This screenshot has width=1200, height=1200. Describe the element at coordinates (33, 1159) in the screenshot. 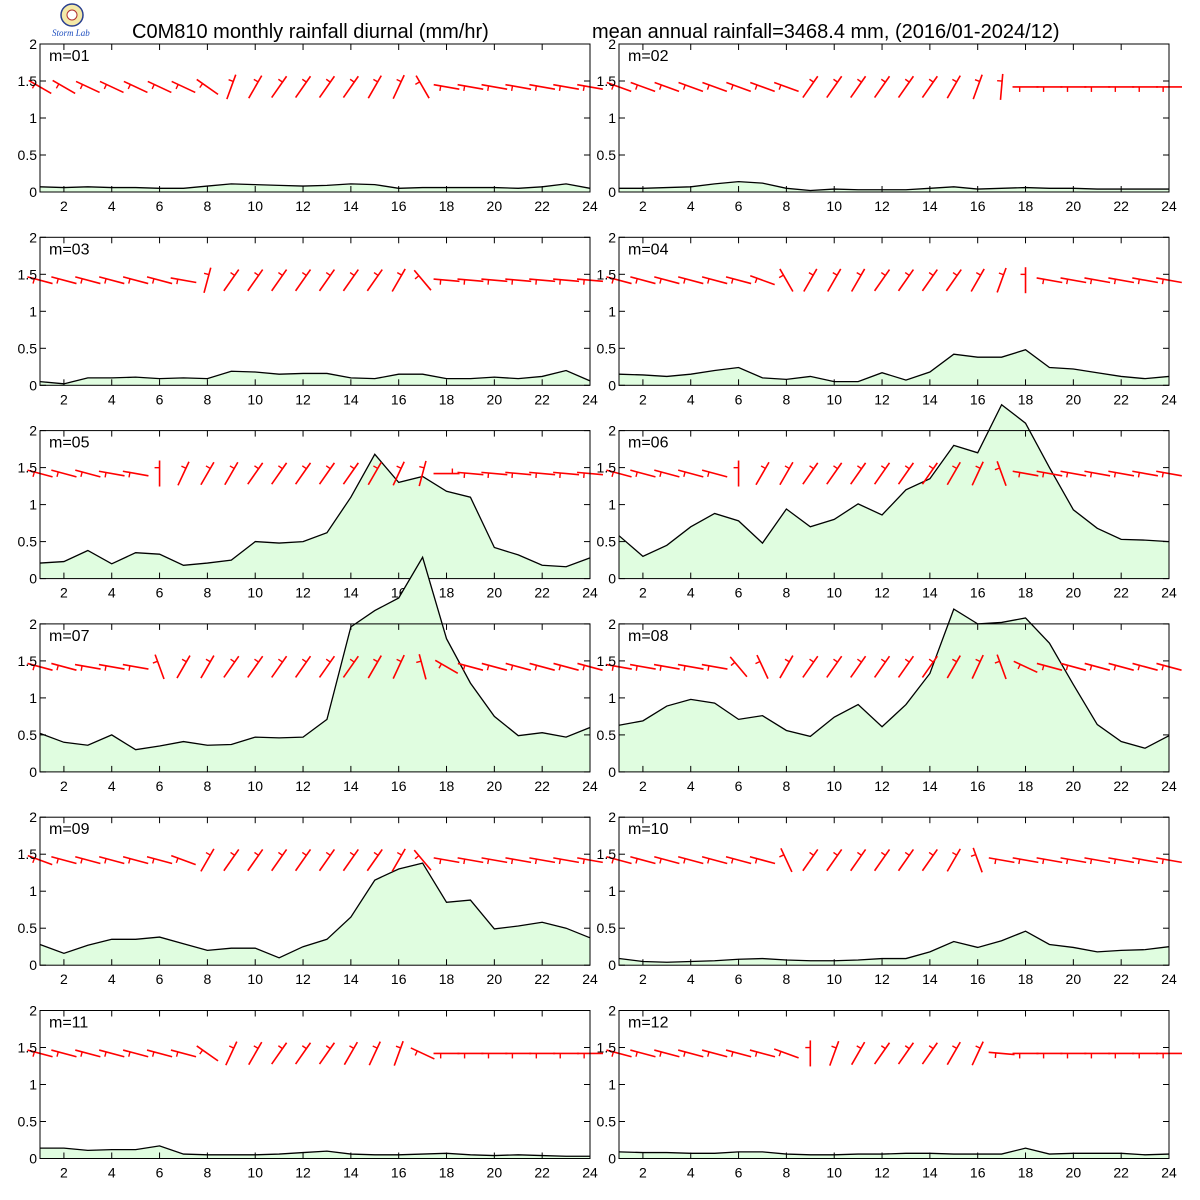

I see `y-tick-label: 0` at that location.